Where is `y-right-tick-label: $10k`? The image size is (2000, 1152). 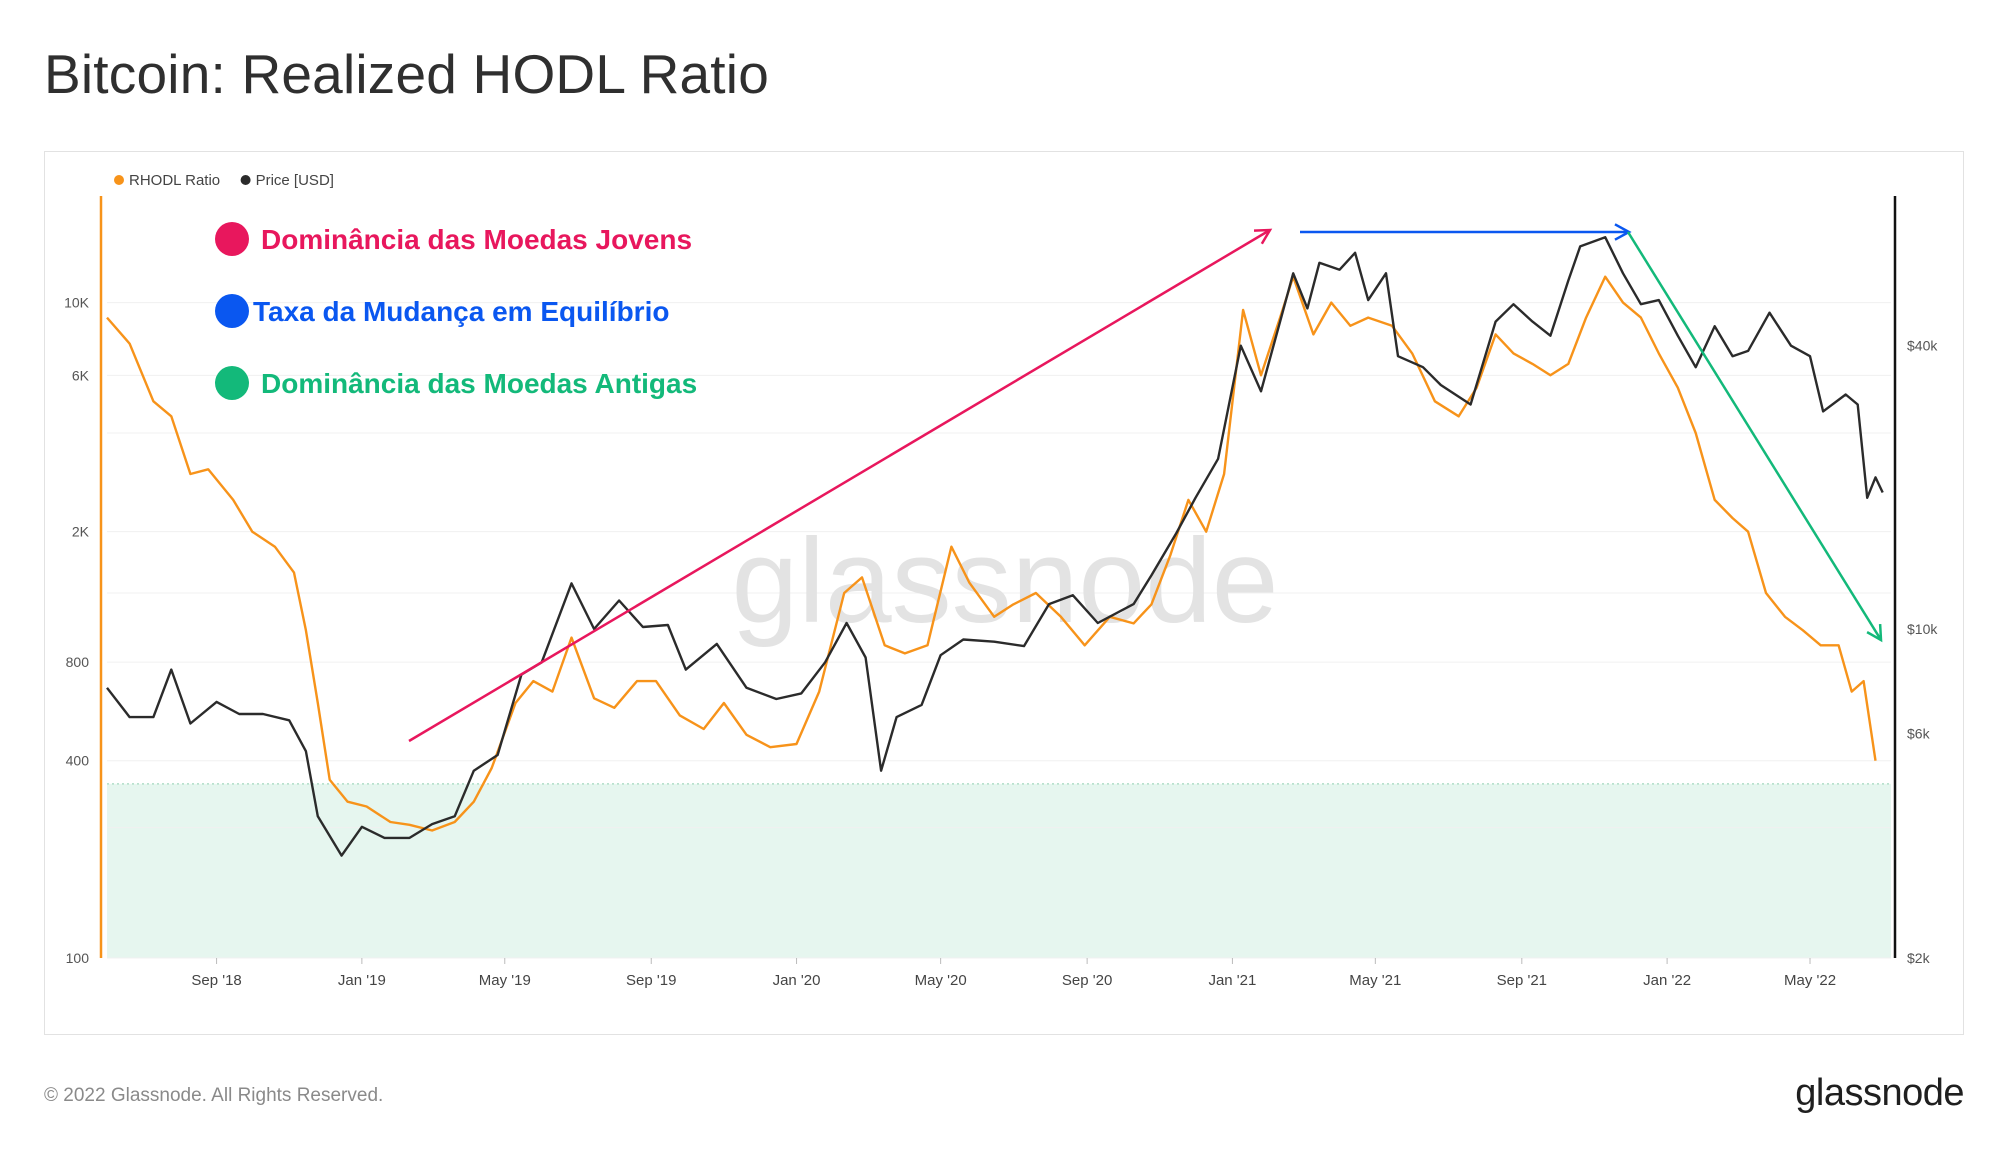 y-right-tick-label: $10k is located at coordinates (1922, 629).